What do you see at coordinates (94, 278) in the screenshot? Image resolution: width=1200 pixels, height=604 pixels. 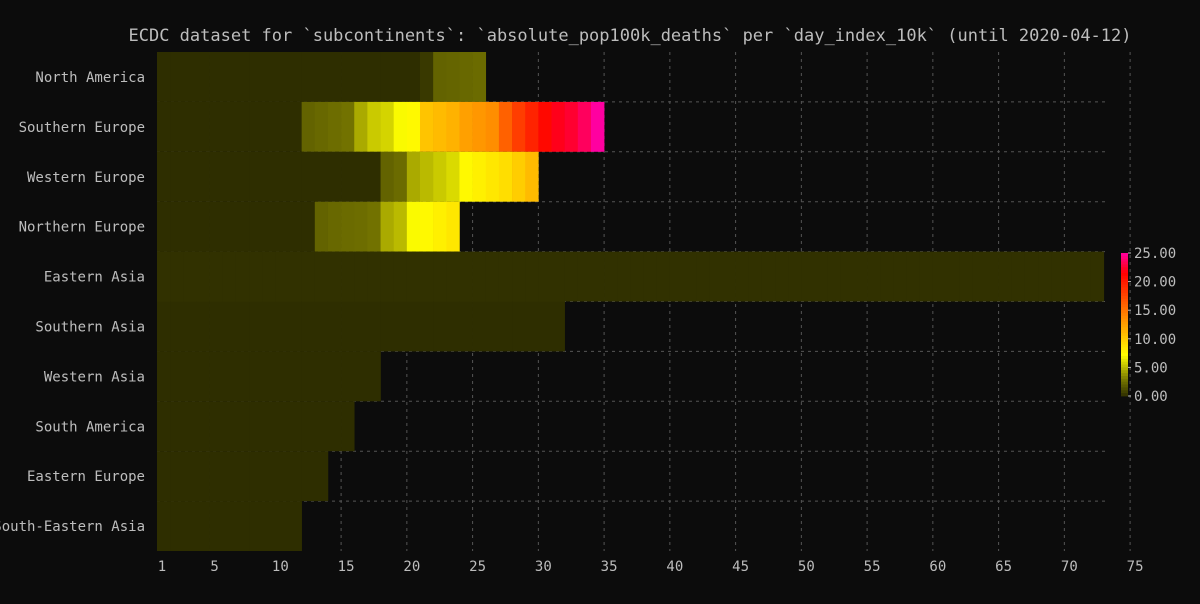 I see `y-tick-label: Eastern Asia` at bounding box center [94, 278].